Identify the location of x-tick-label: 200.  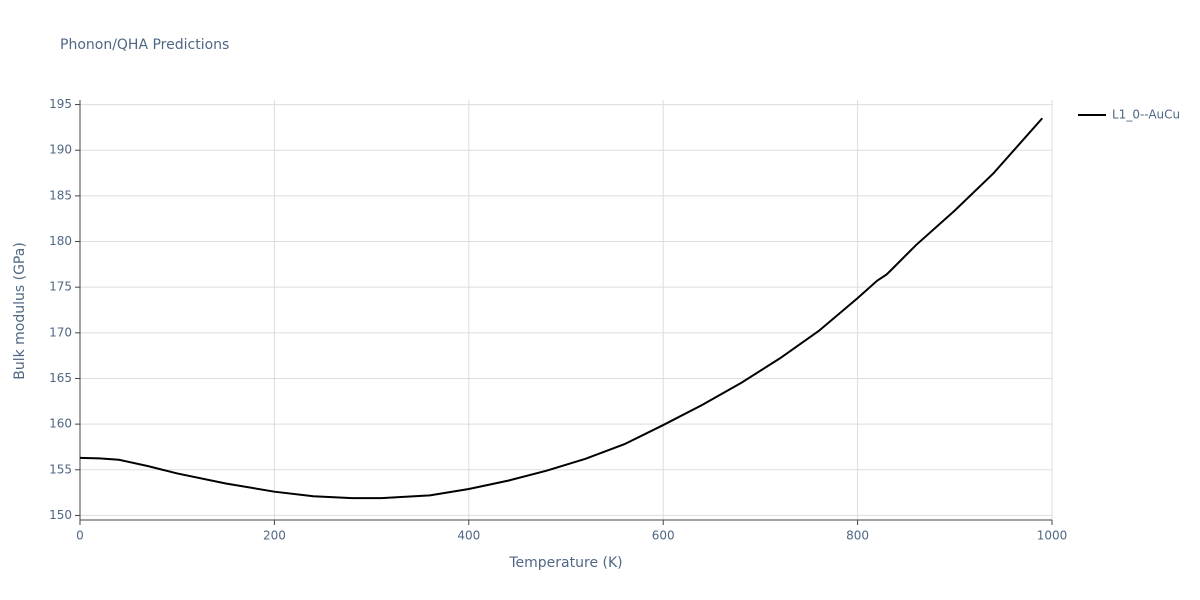
(274, 536).